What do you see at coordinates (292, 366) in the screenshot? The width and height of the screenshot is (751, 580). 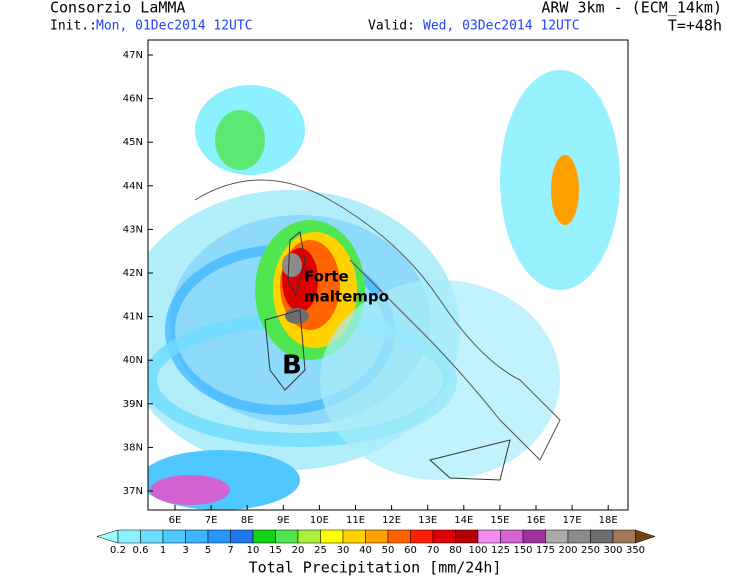 I see `low-pressure: B` at bounding box center [292, 366].